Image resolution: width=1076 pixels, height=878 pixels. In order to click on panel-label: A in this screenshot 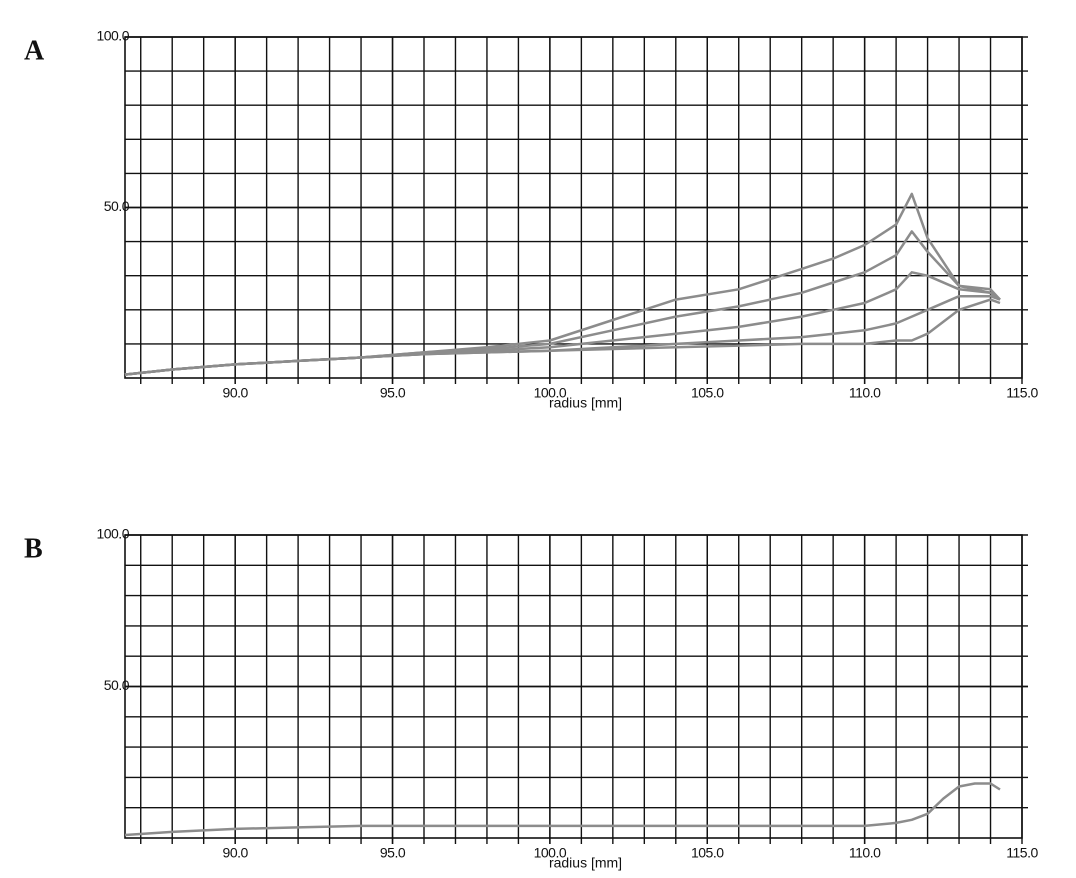, I will do `click(34, 50)`.